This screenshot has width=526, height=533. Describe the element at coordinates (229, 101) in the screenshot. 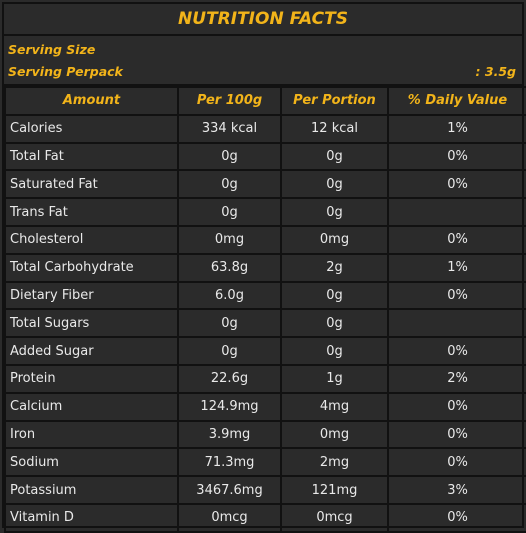

I see `header-per-100g: Per 100g` at that location.